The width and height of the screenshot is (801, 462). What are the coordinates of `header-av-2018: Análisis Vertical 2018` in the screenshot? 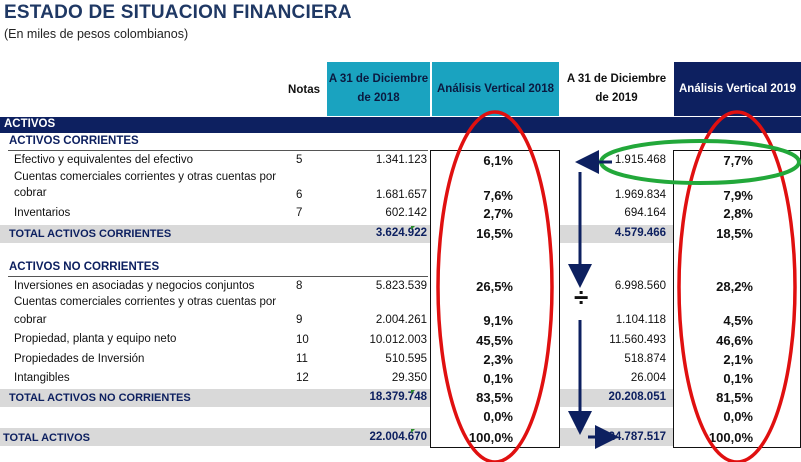 It's located at (495, 89).